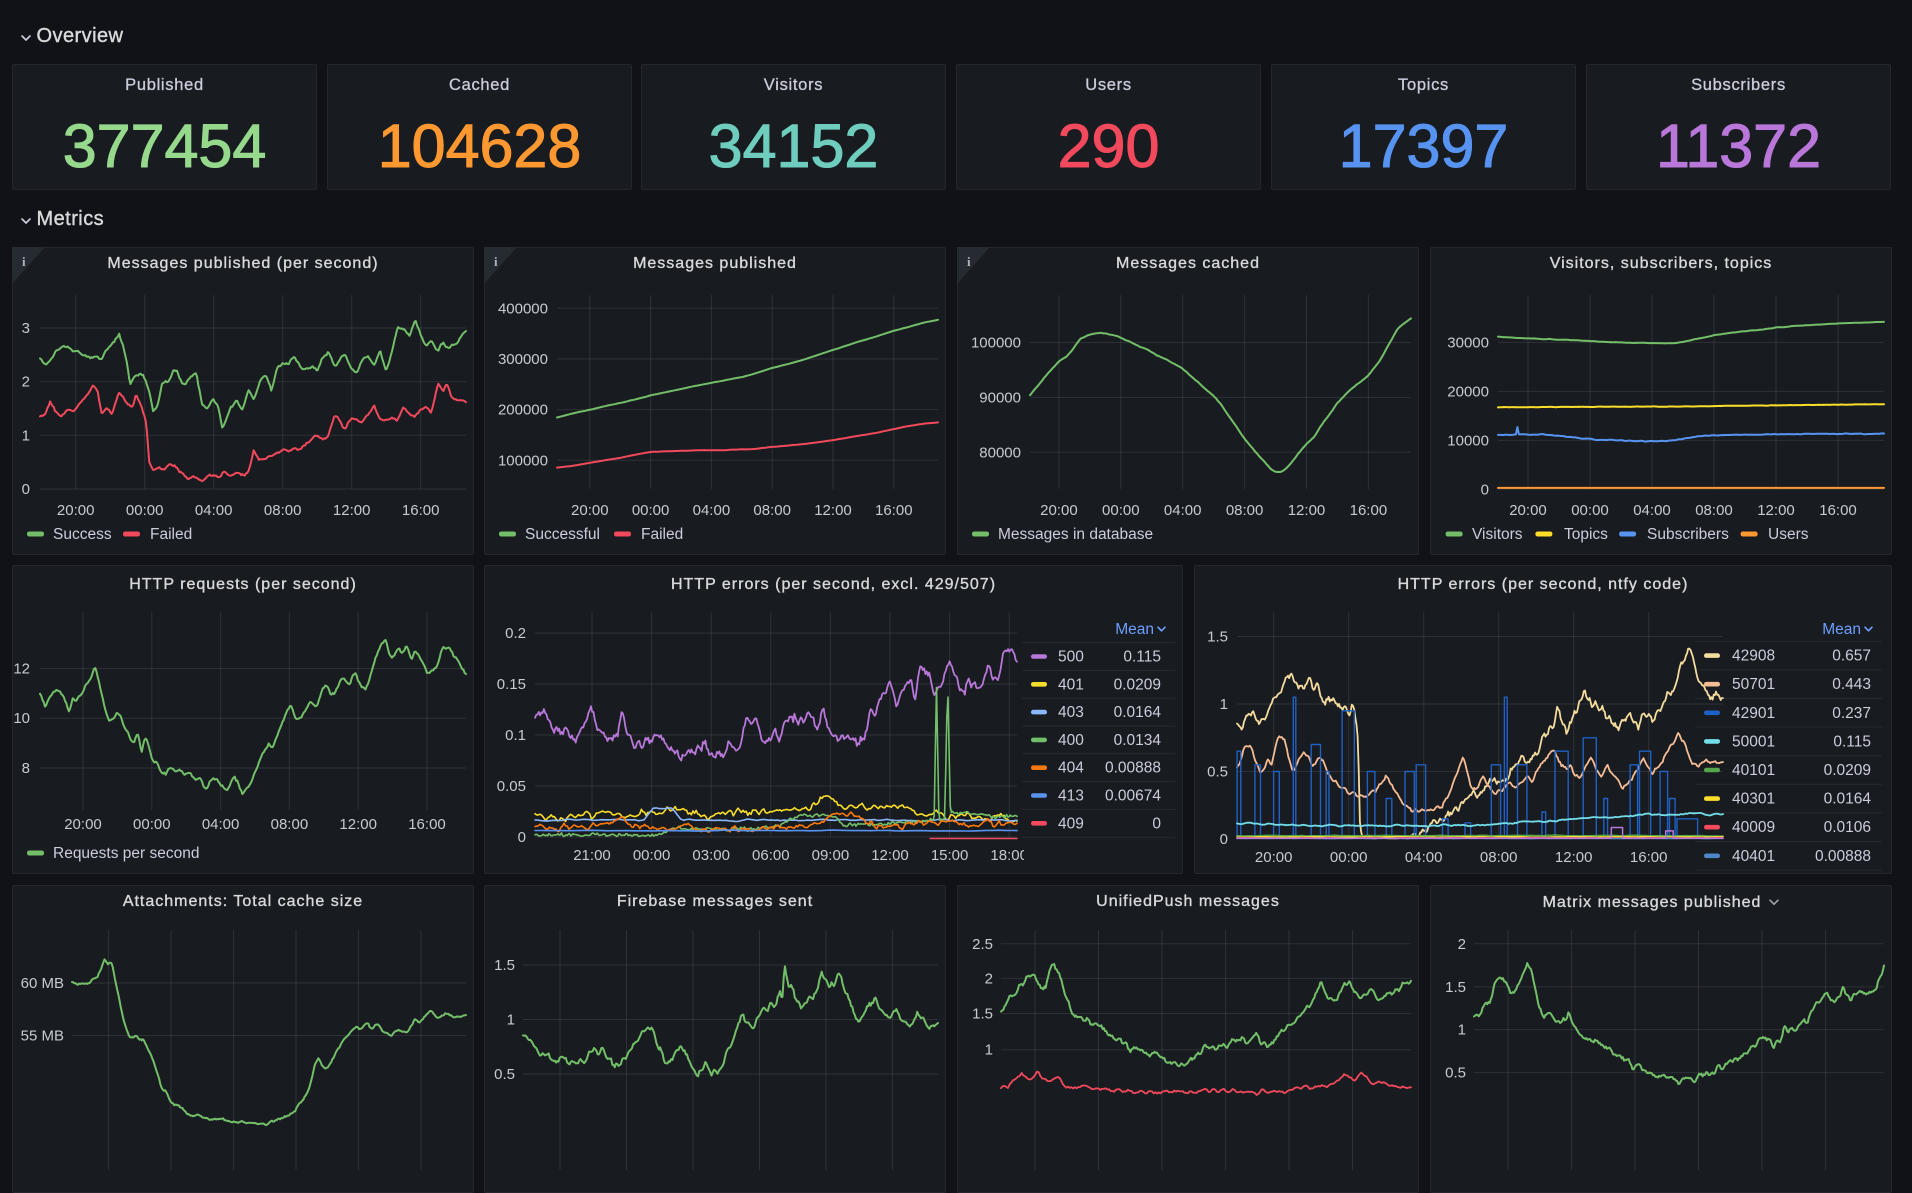 The image size is (1912, 1193). What do you see at coordinates (1071, 740) in the screenshot?
I see `svg-text: 400` at bounding box center [1071, 740].